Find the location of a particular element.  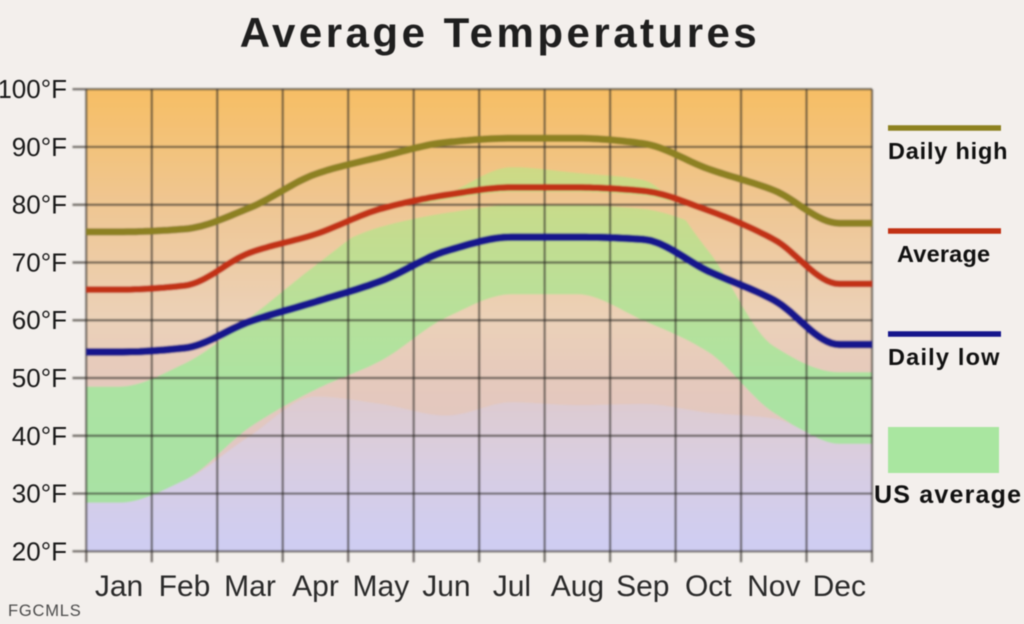

svg-text: Apr is located at coordinates (315, 586).